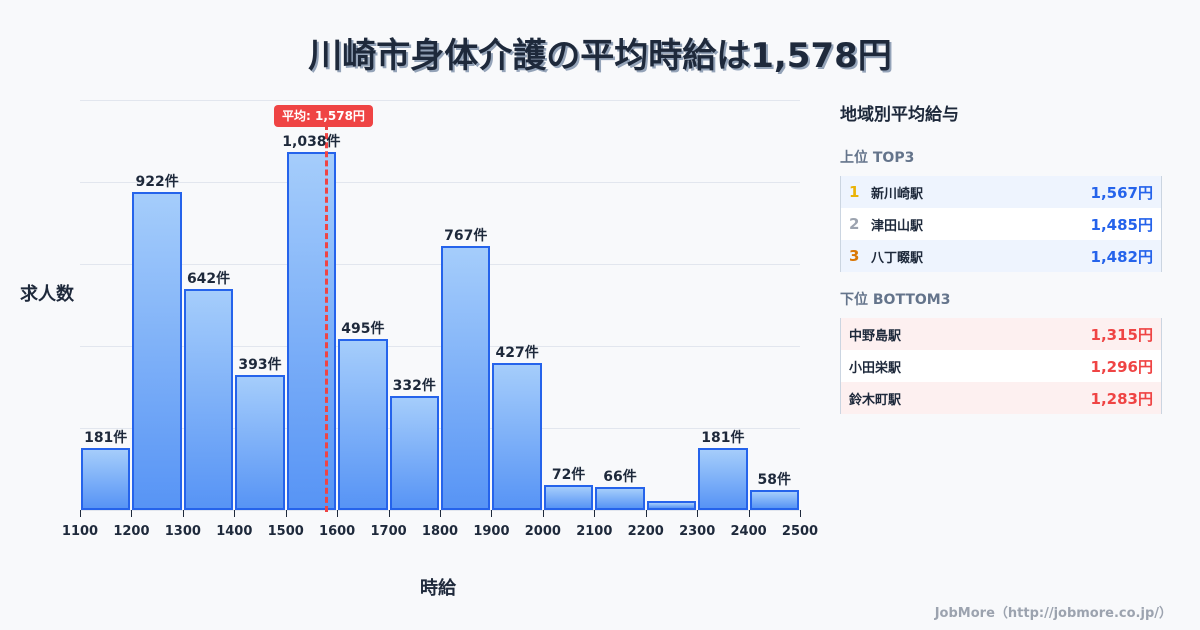  Describe the element at coordinates (363, 329) in the screenshot. I see `bar-value-label: 495件` at that location.